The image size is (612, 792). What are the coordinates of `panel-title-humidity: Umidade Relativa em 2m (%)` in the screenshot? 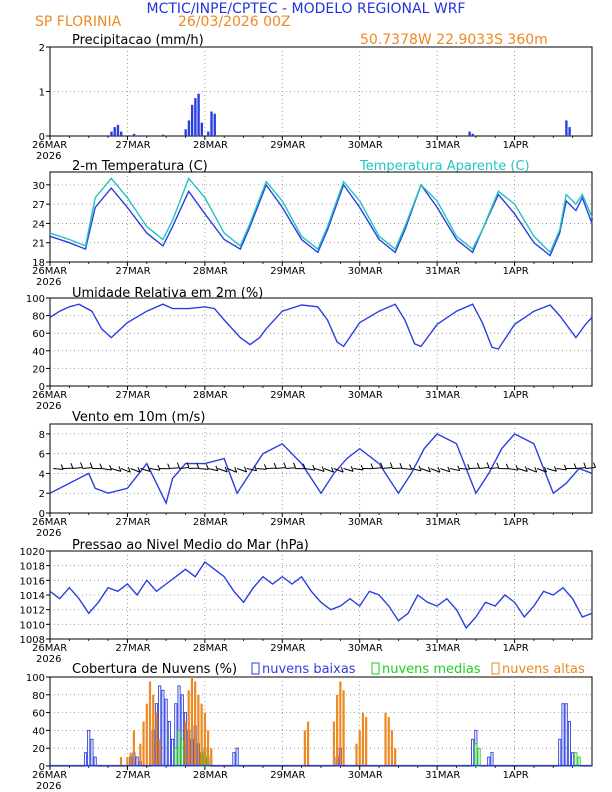 It's located at (167, 293).